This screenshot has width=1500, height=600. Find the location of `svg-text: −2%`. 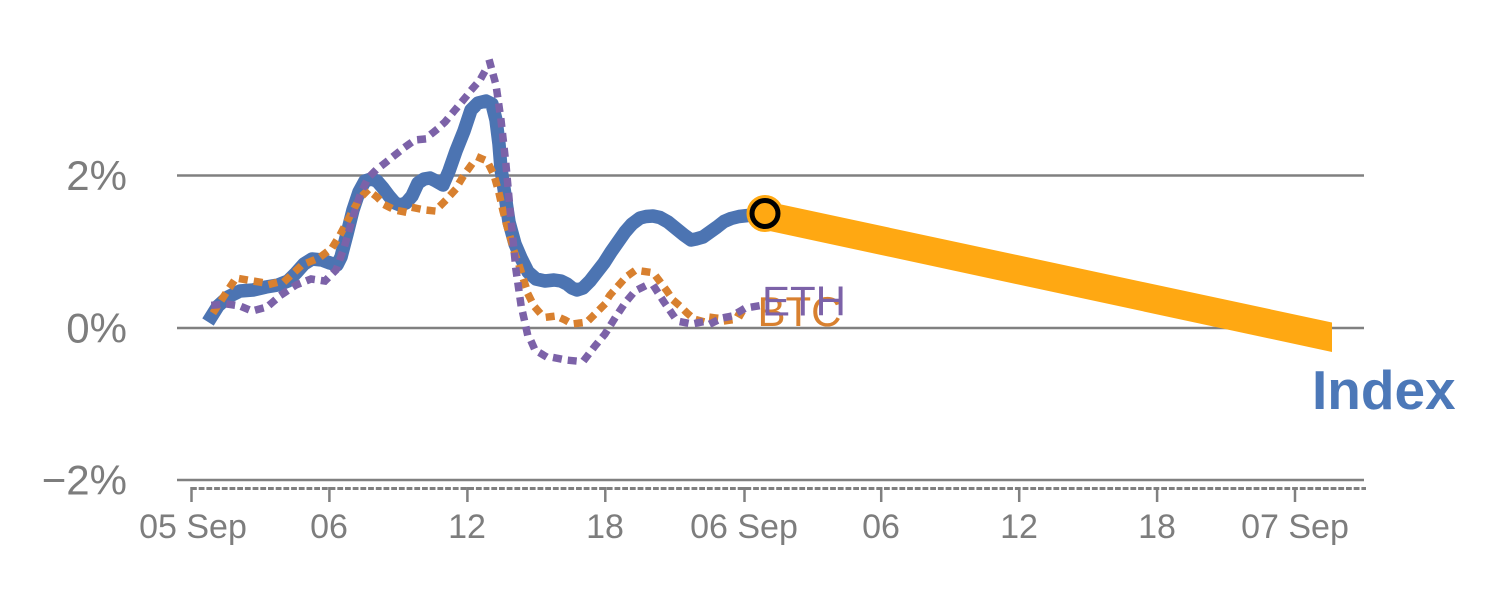

svg-text: −2% is located at coordinates (84, 480).